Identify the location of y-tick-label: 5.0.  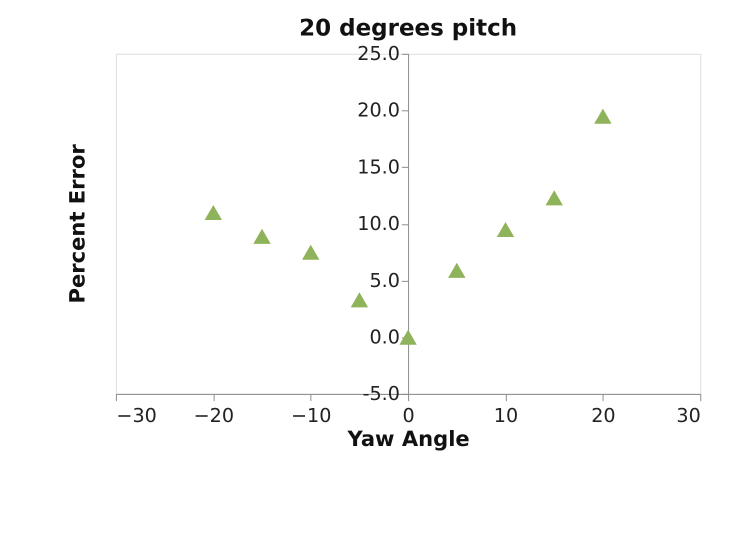
(385, 280).